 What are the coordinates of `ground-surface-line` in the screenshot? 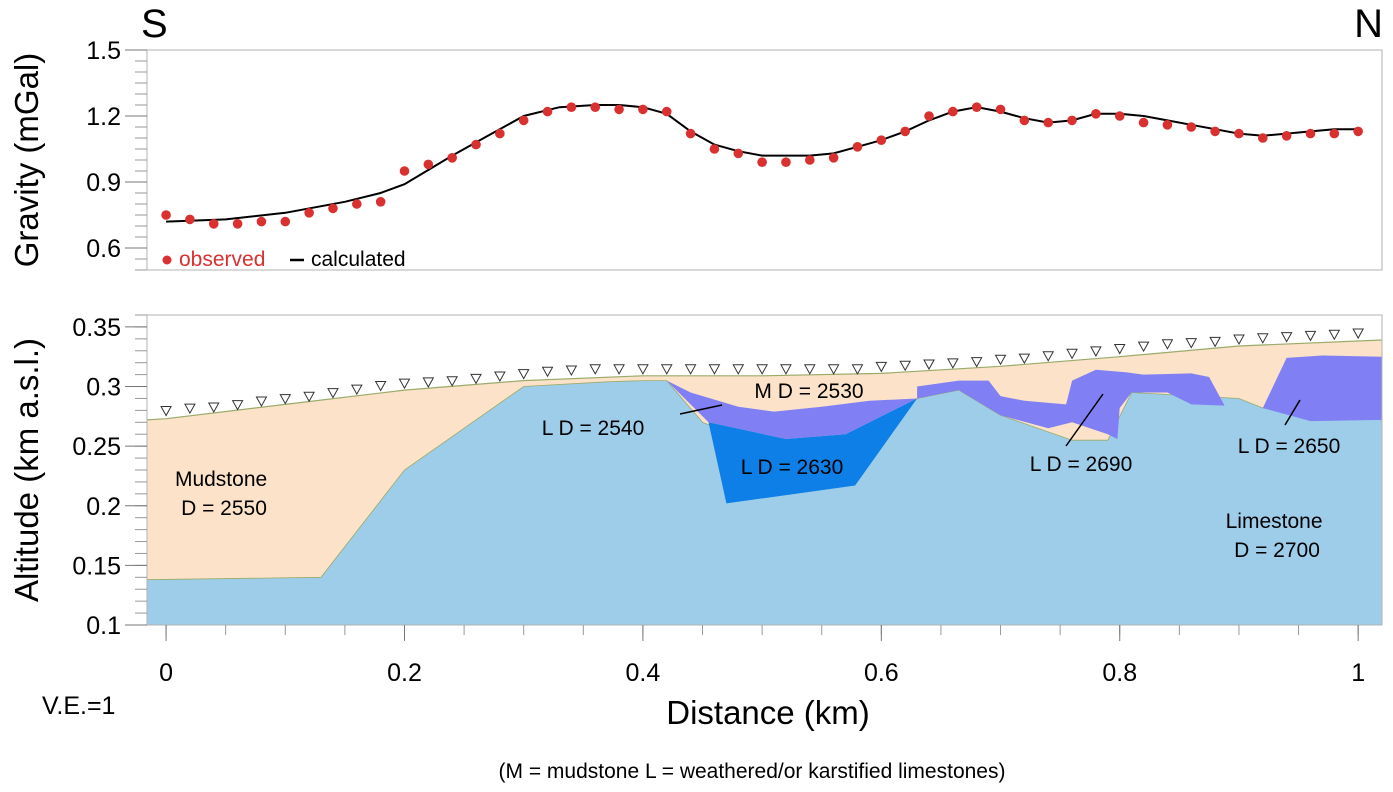 It's located at (764, 380).